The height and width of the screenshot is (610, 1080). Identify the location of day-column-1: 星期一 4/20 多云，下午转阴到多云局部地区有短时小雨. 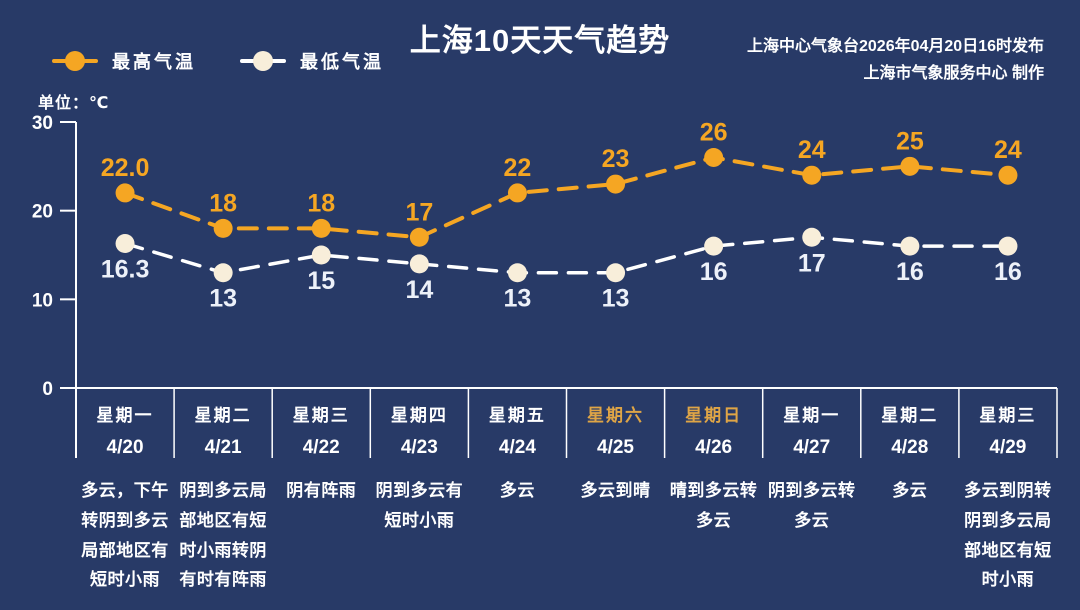
(125, 494).